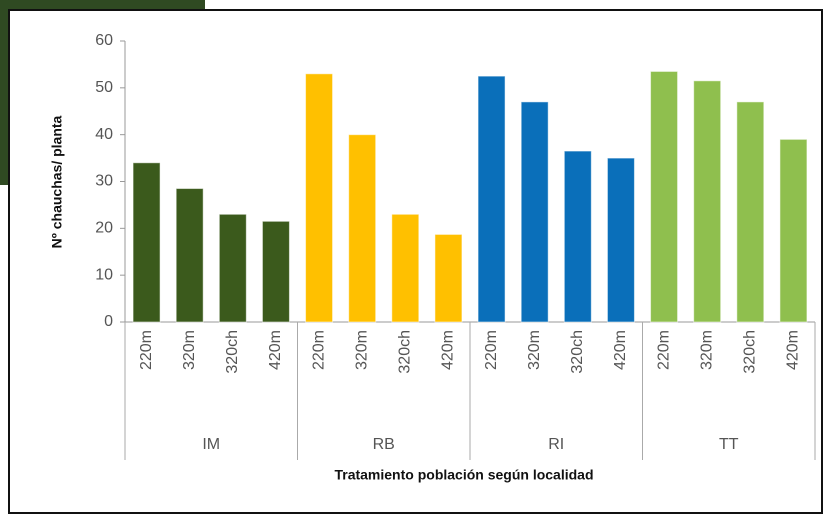 Image resolution: width=824 pixels, height=515 pixels. Describe the element at coordinates (104, 134) in the screenshot. I see `y-tick-label: 40` at that location.